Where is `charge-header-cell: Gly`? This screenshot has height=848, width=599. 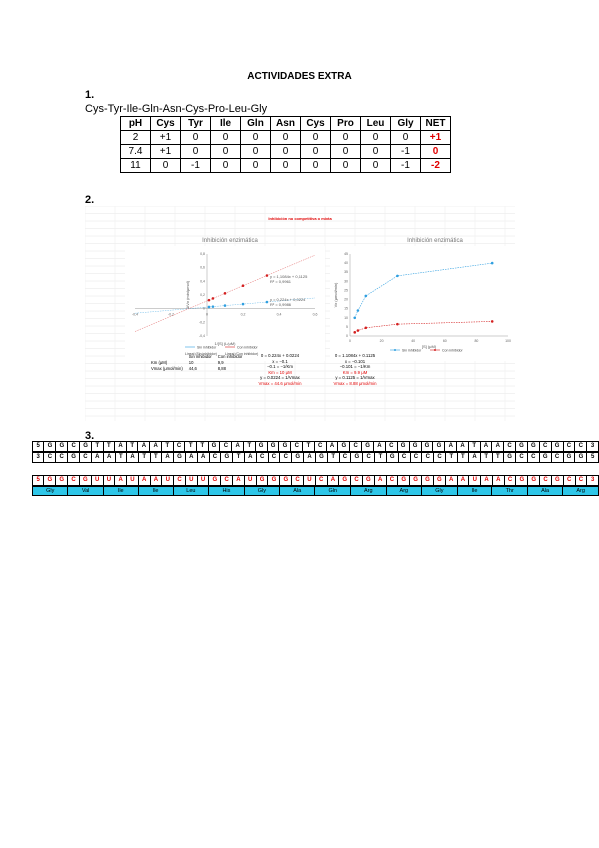
charge-header-cell: Gly is located at coordinates (405, 123).